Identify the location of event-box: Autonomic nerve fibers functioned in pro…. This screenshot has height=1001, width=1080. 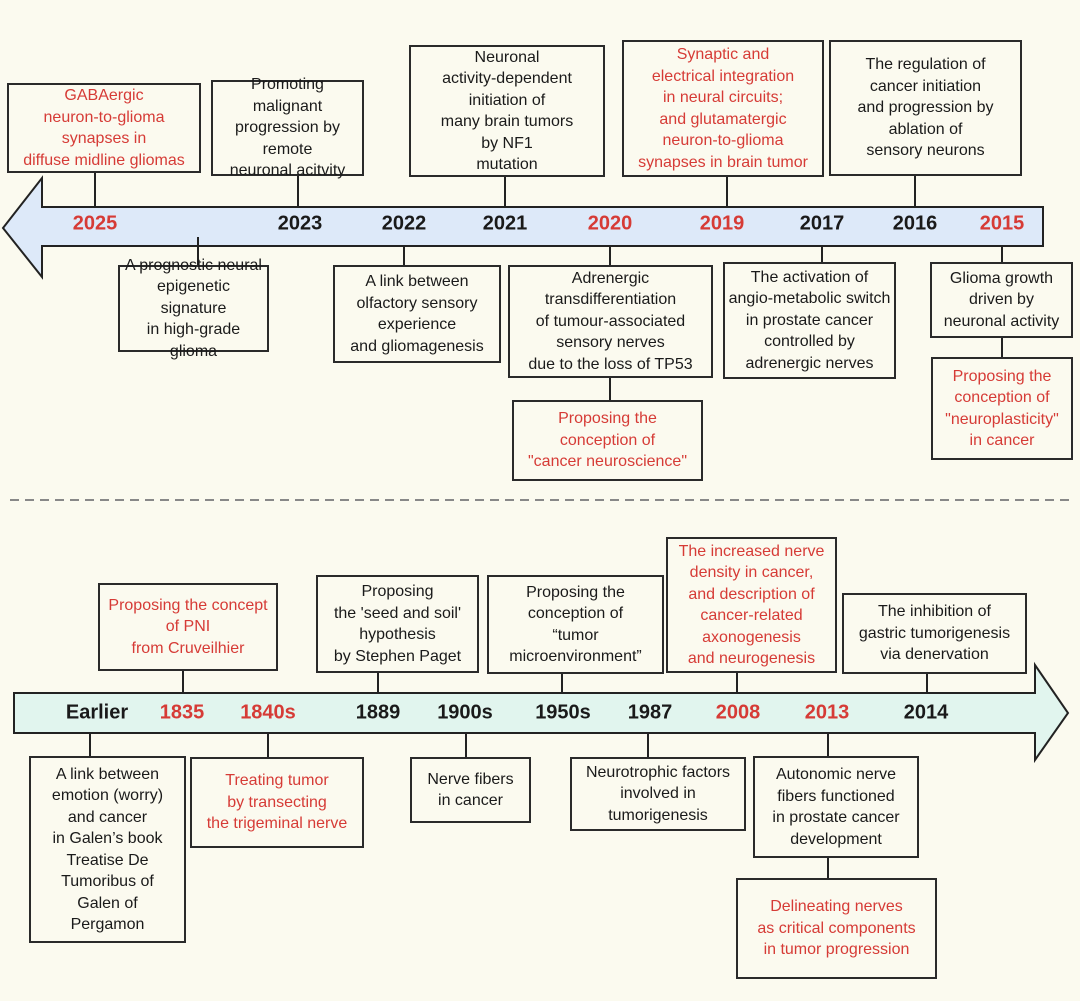
(836, 807).